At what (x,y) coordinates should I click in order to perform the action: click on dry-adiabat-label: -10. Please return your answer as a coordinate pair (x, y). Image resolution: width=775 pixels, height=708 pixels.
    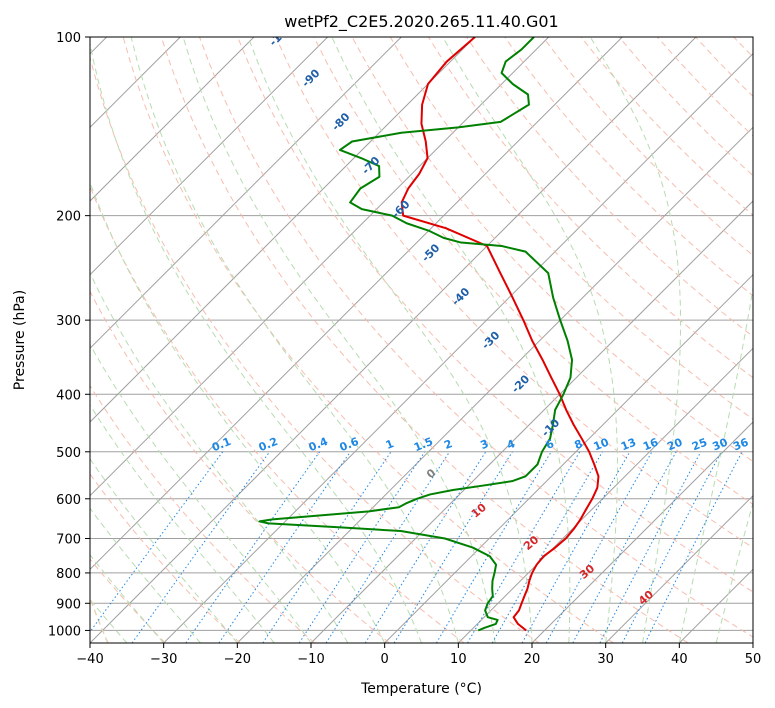
    Looking at the image, I should click on (550, 427).